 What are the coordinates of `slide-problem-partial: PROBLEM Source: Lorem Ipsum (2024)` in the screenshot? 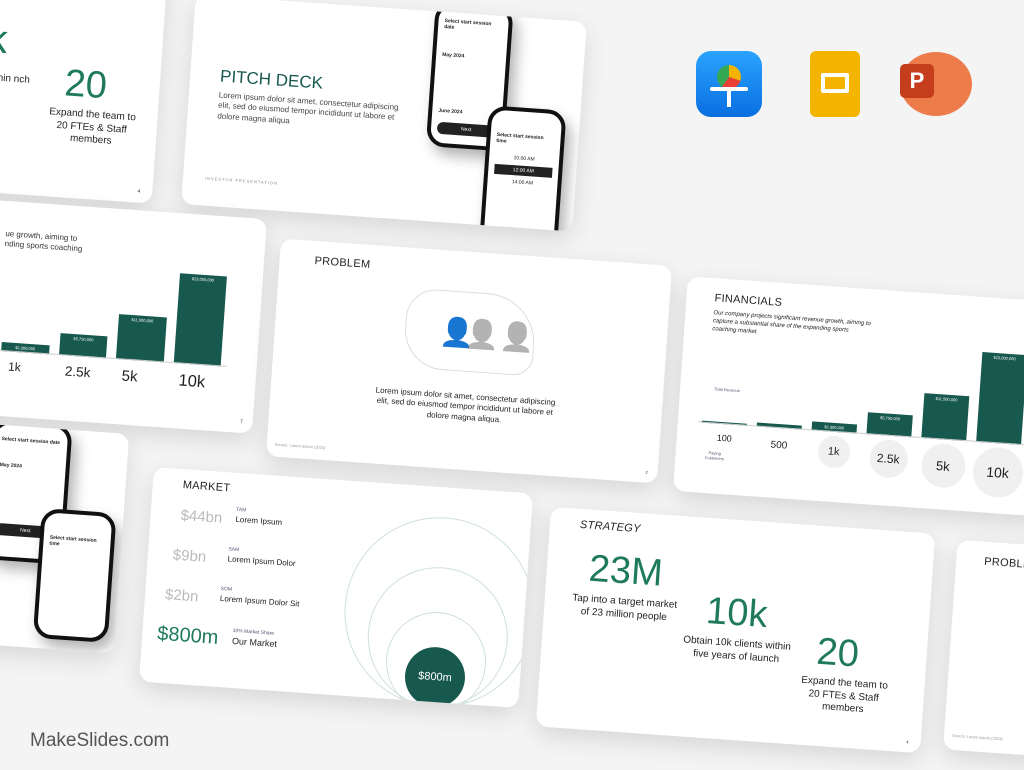 It's located at (983, 654).